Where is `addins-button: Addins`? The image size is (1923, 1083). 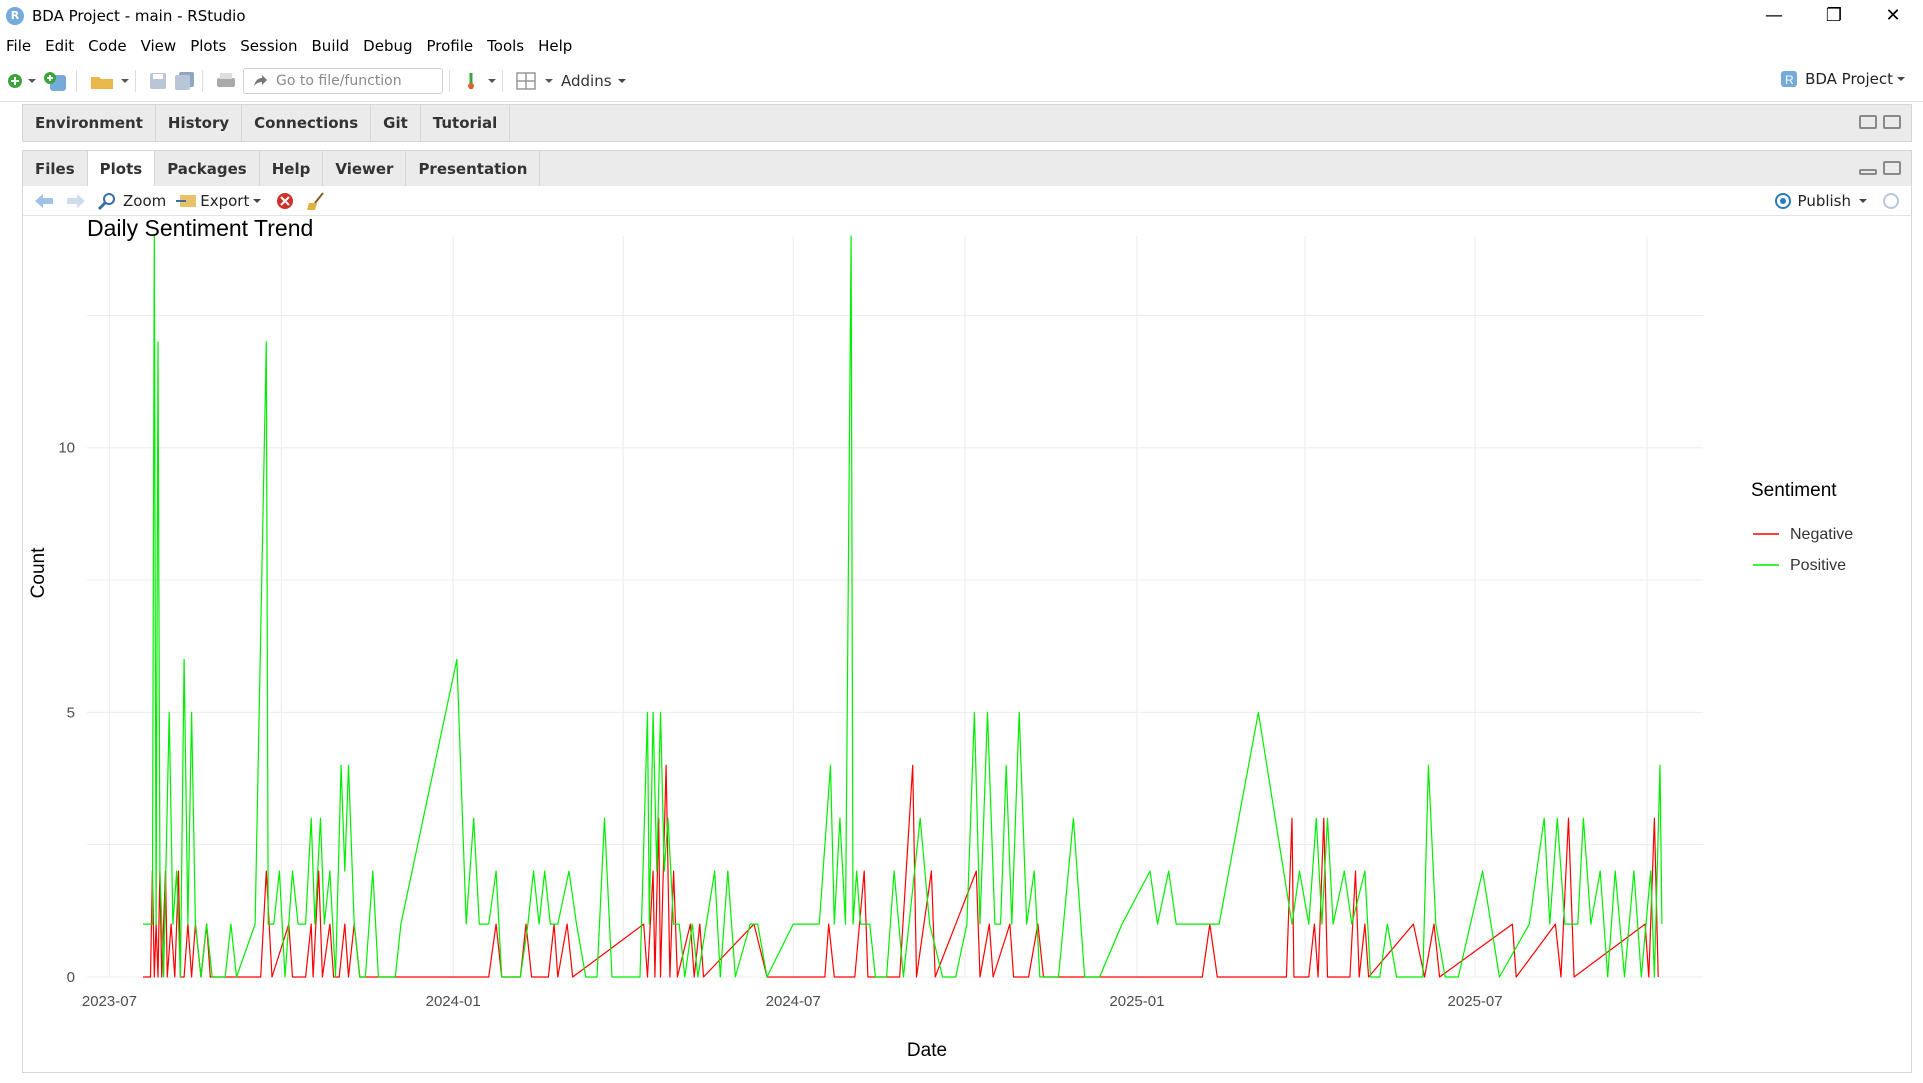 addins-button: Addins is located at coordinates (595, 81).